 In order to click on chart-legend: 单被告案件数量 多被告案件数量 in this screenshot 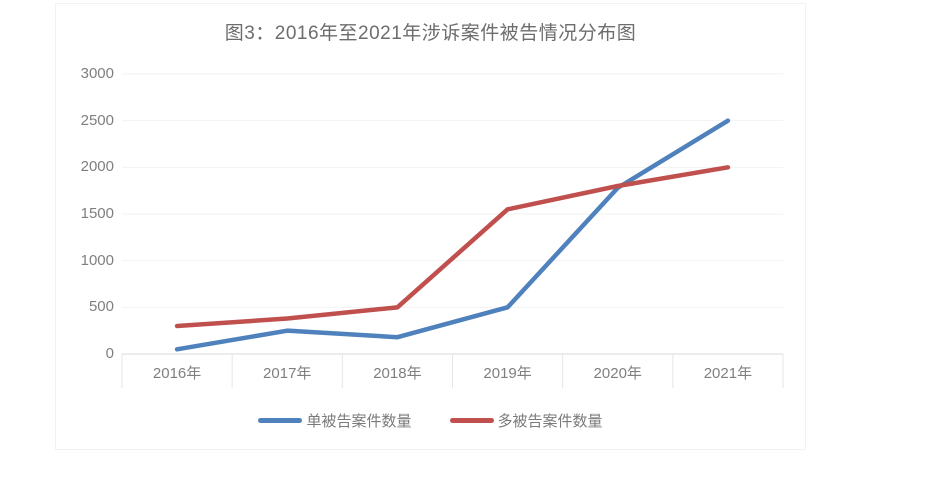, I will do `click(430, 420)`.